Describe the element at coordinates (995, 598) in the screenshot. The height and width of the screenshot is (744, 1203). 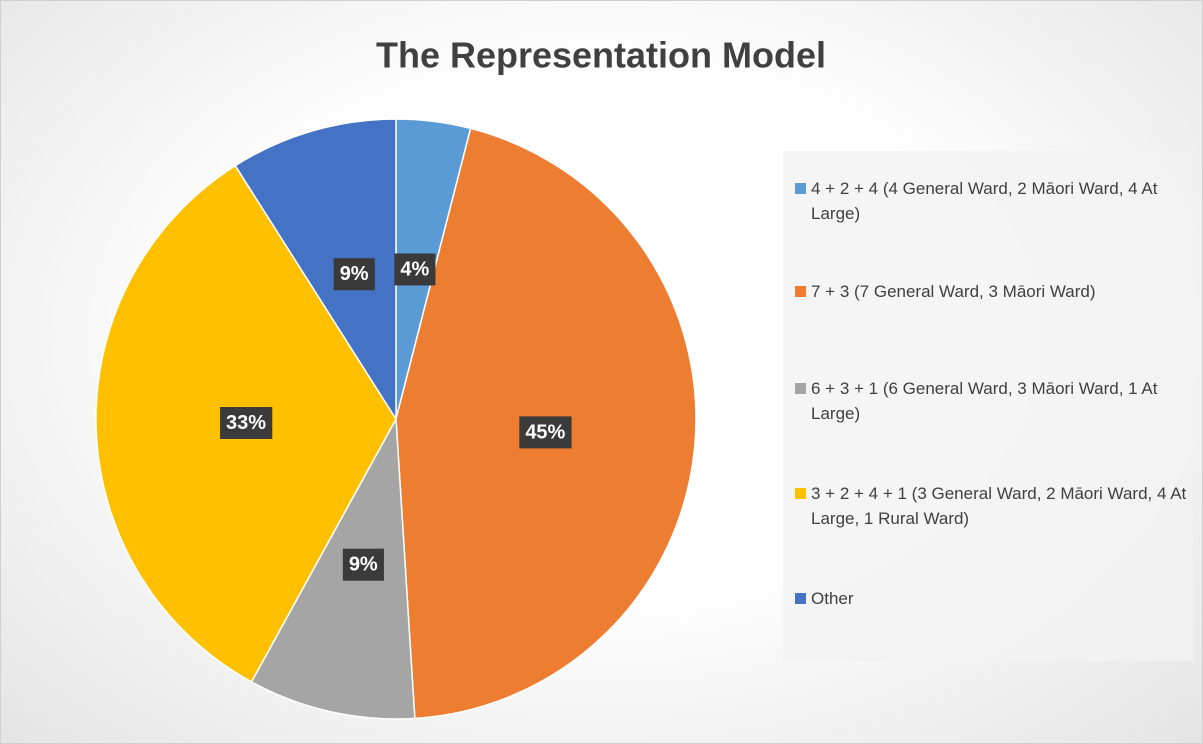
I see `legend-item: Other` at that location.